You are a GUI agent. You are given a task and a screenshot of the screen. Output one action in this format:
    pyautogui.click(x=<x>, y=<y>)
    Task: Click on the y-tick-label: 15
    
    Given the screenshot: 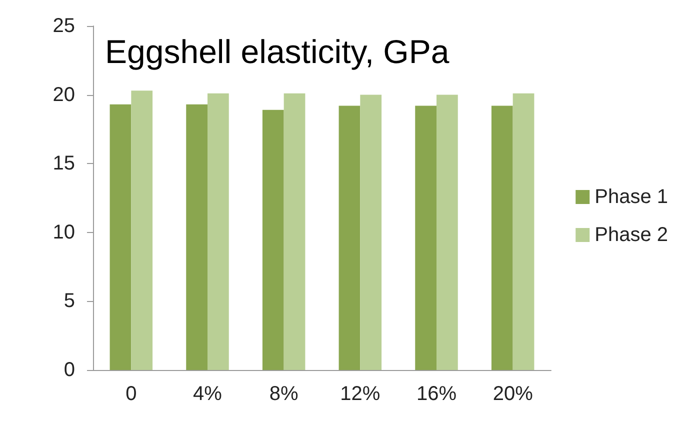 What is the action you would take?
    pyautogui.click(x=63, y=163)
    